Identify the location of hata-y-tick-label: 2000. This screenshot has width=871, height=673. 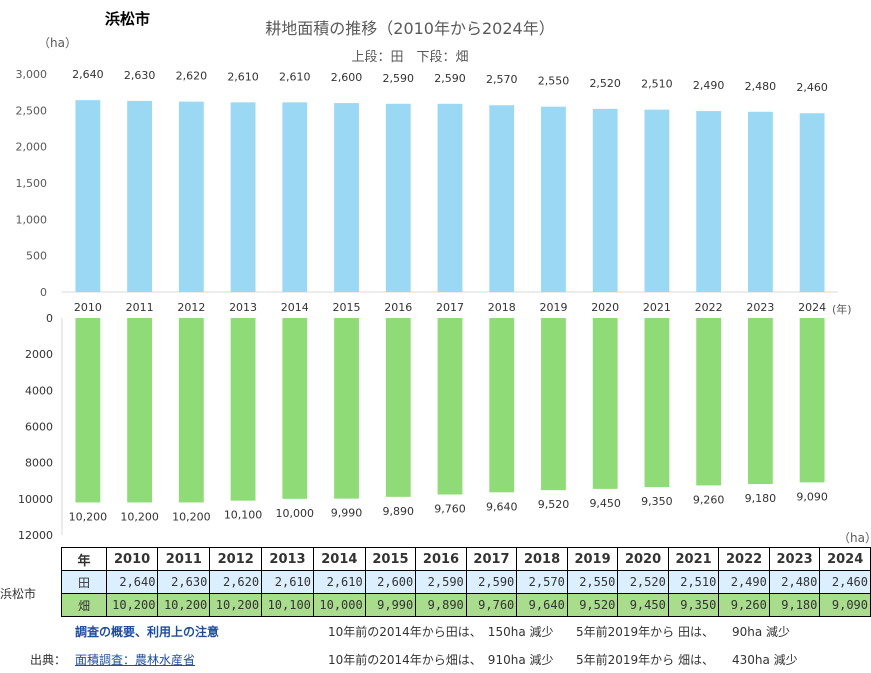
(39, 354).